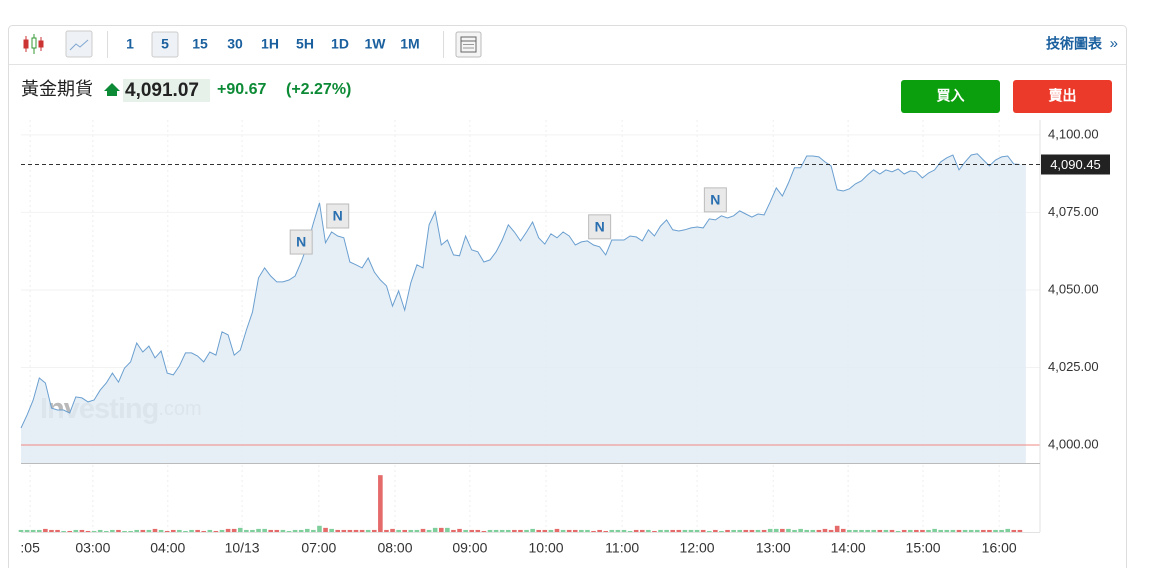 This screenshot has height=568, width=1151. Describe the element at coordinates (57, 89) in the screenshot. I see `instrument-title: 黃金期貨` at that location.